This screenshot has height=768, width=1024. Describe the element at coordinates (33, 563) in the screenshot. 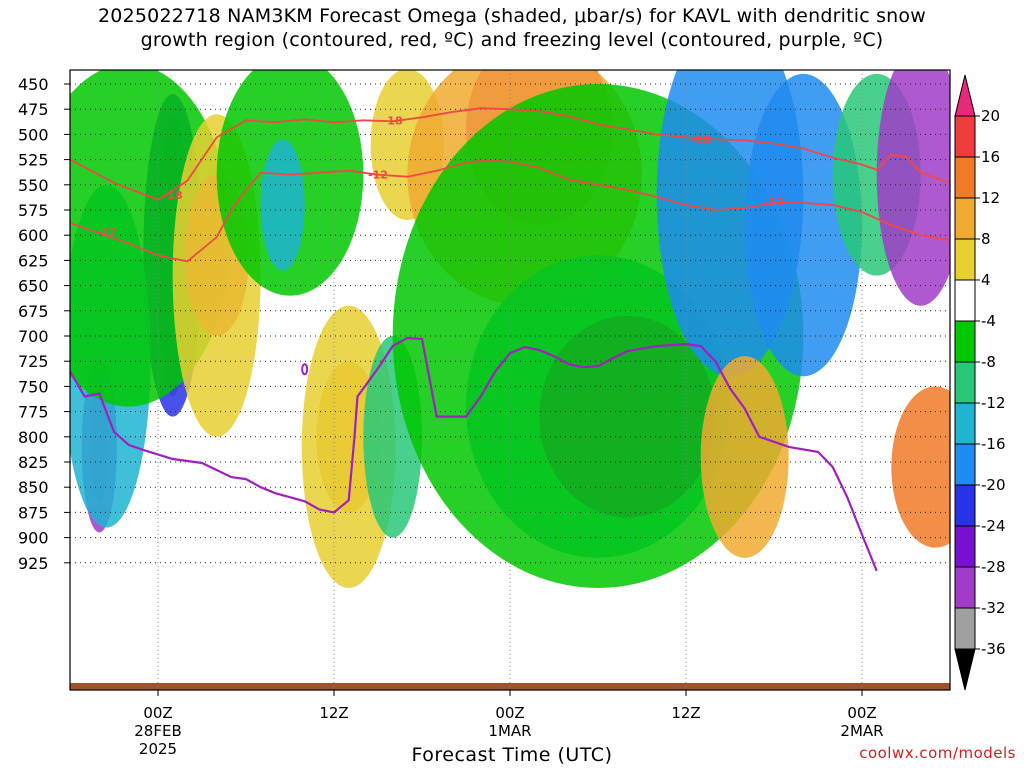

I see `y-tick-label-925: 925` at that location.